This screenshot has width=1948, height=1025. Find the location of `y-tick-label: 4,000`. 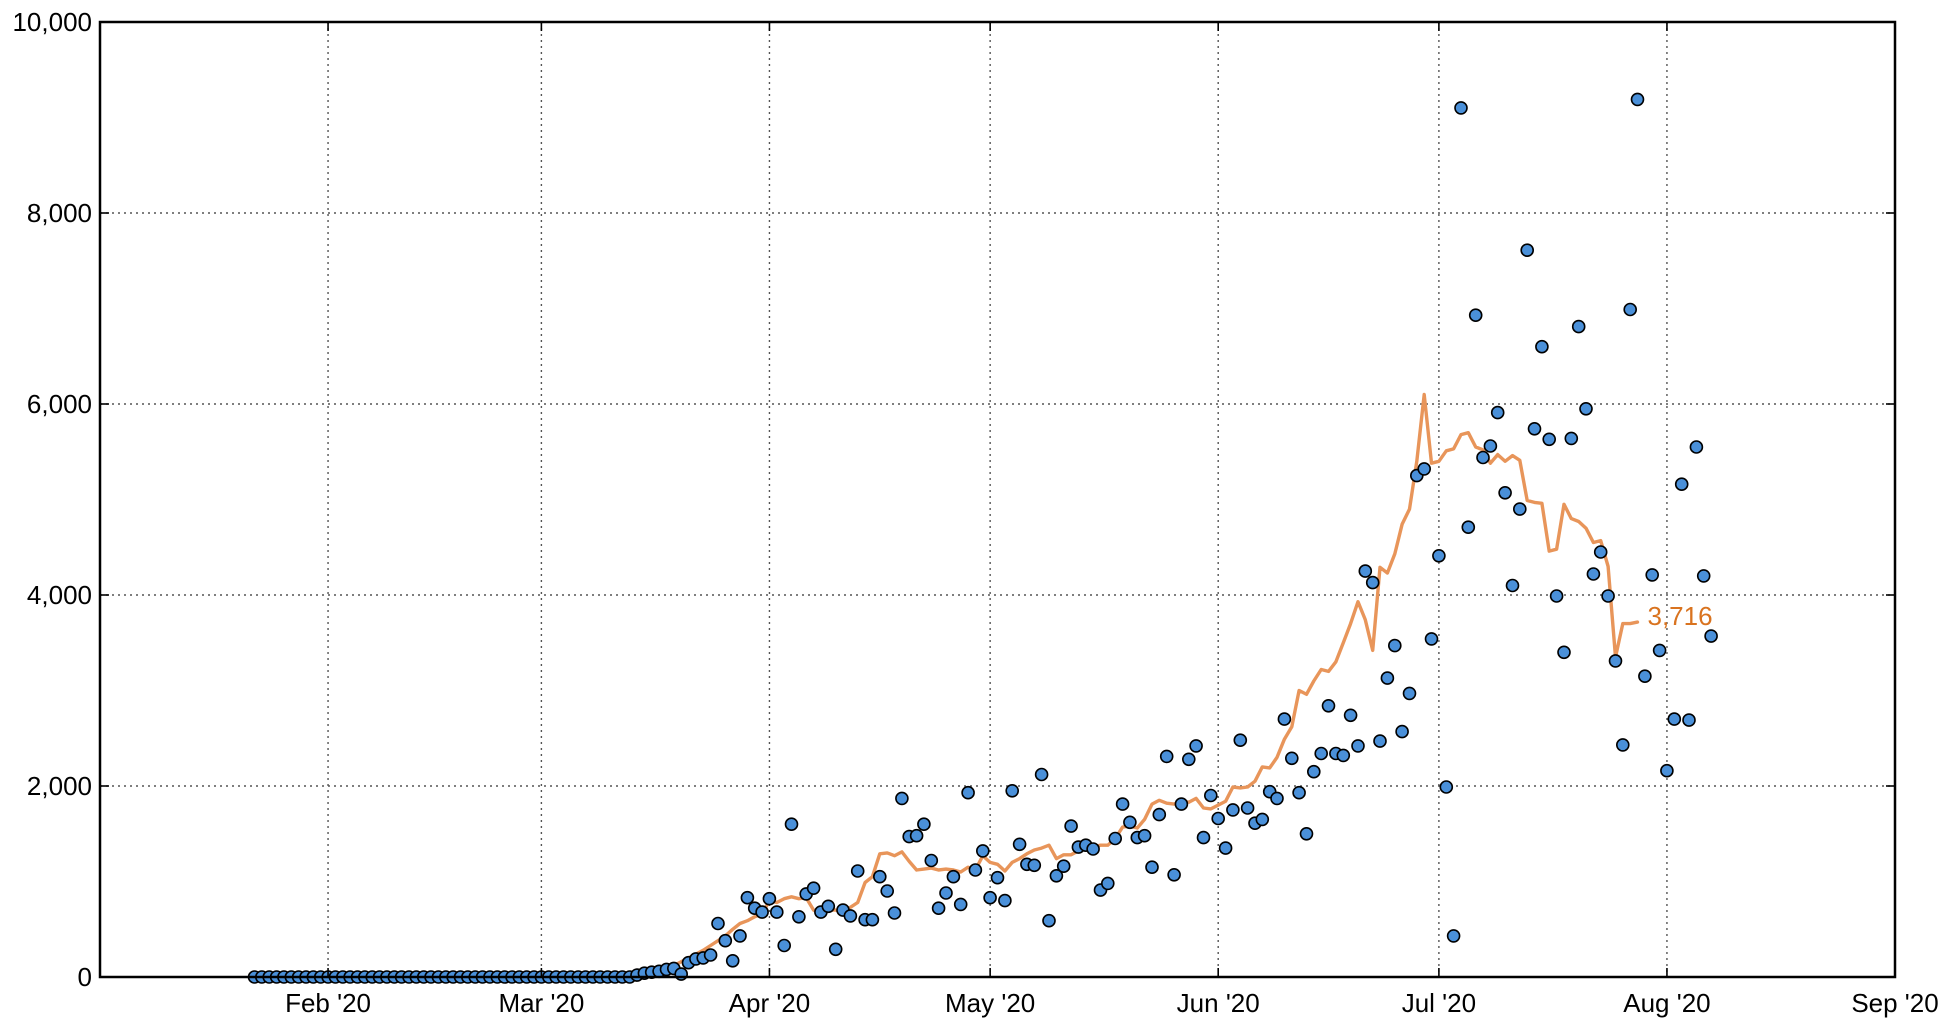

y-tick-label: 4,000 is located at coordinates (59, 595).